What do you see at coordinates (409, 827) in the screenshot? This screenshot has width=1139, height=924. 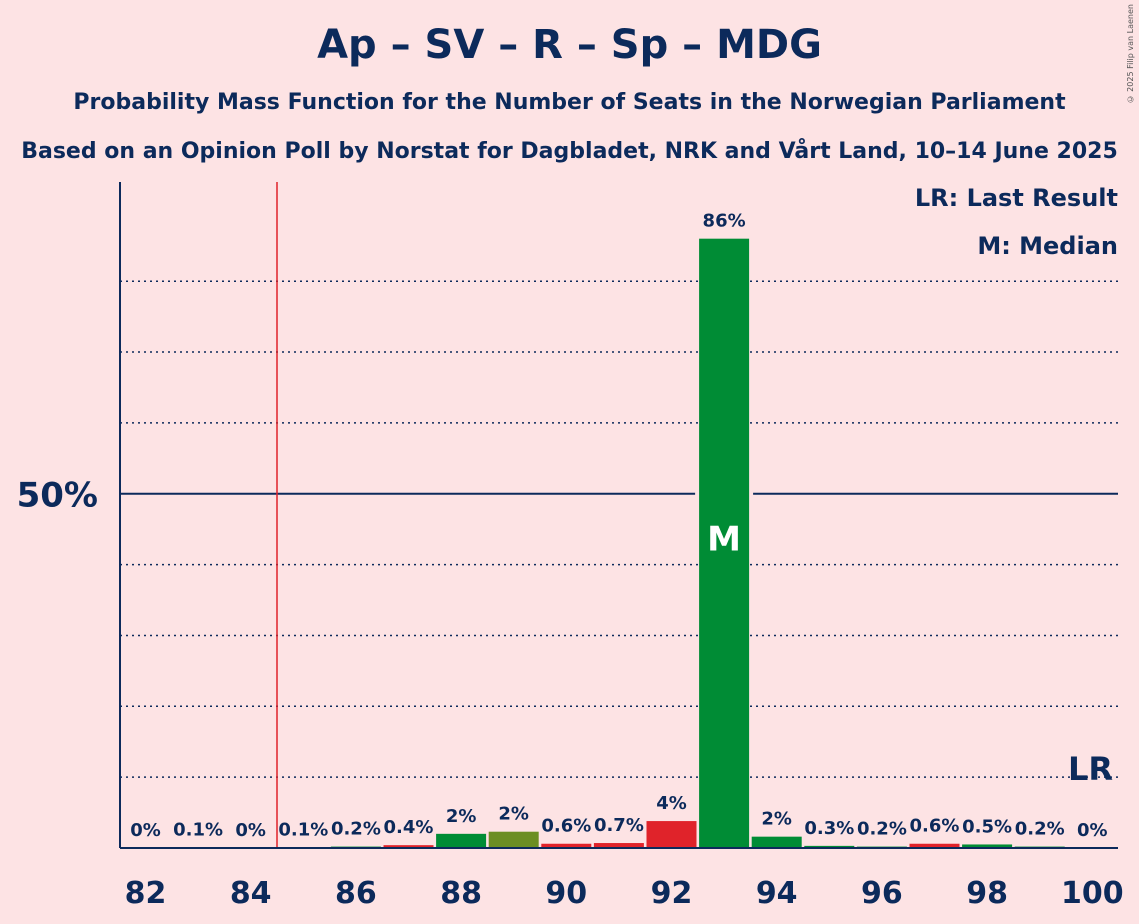 I see `value-label-87: 0.4%` at bounding box center [409, 827].